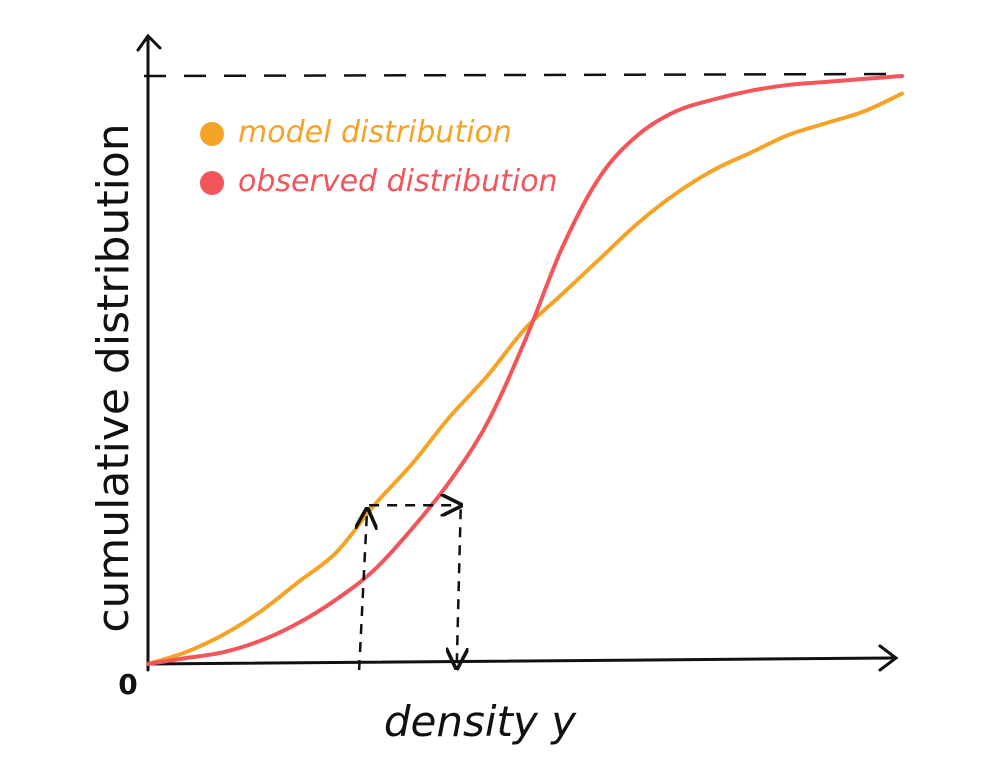 The width and height of the screenshot is (984, 784). Describe the element at coordinates (523, 75) in the screenshot. I see `max-reference-line` at that location.